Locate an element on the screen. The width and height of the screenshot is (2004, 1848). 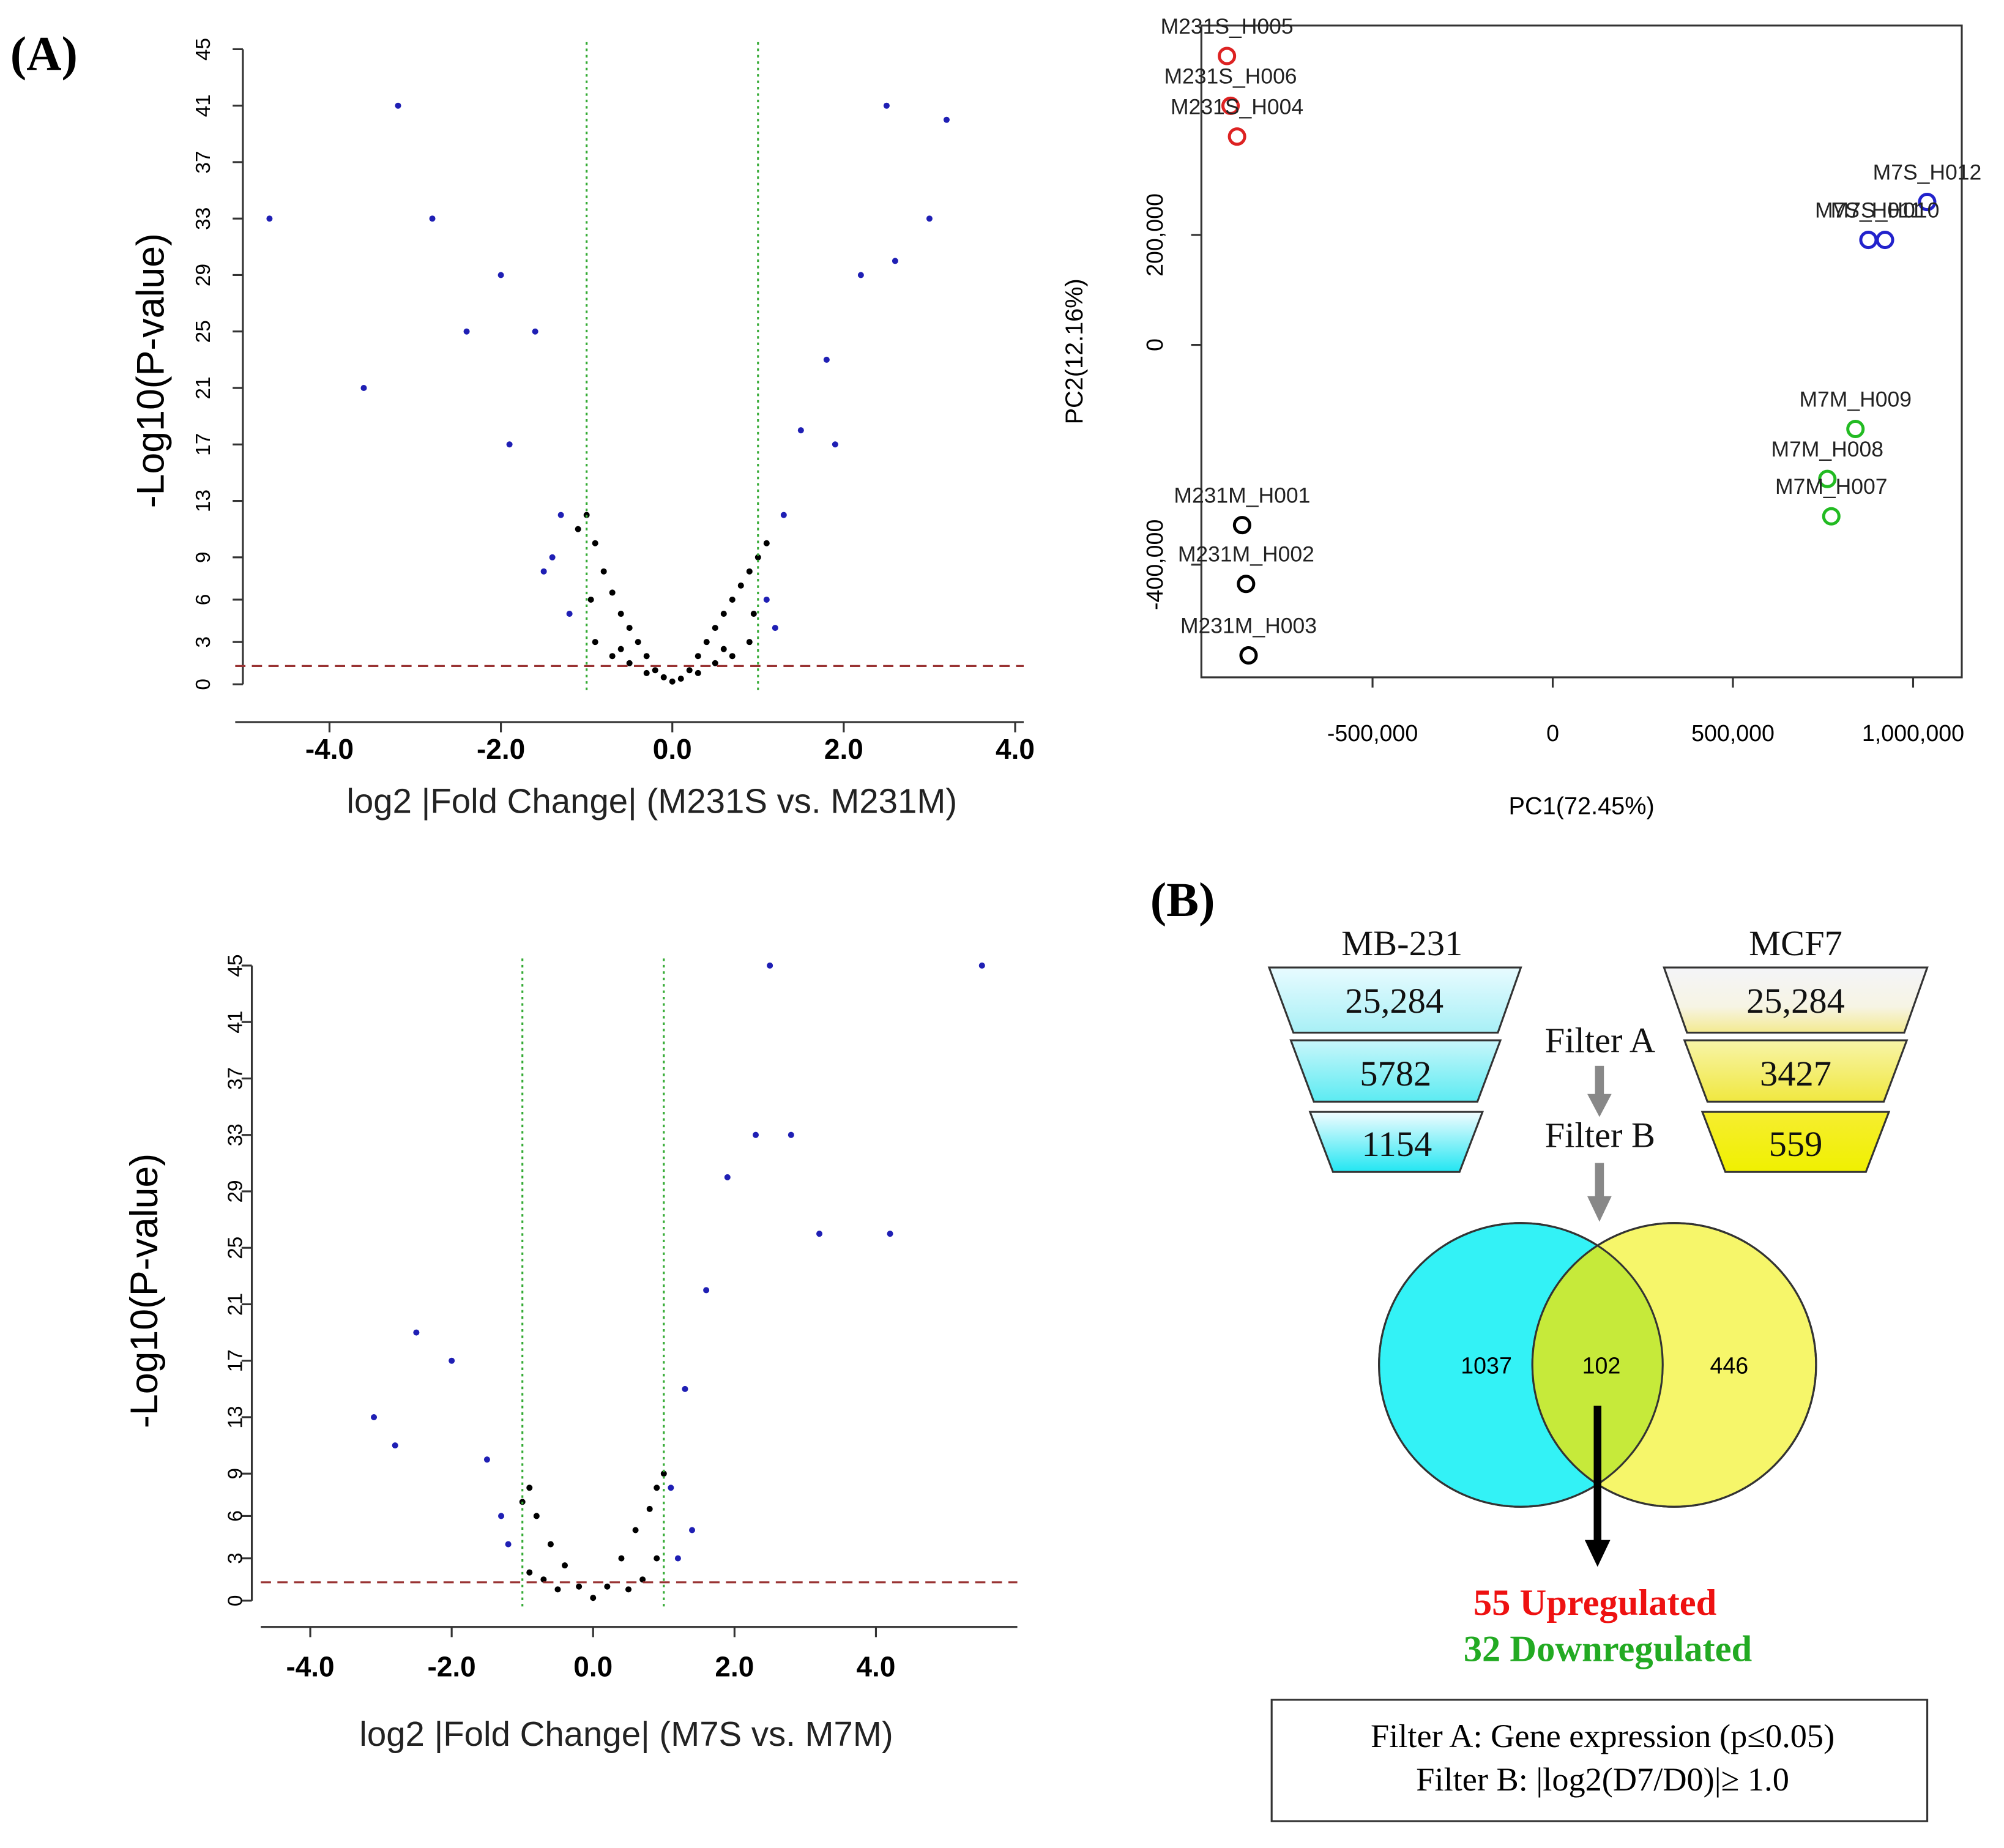
upregulated: 55 Upregulated is located at coordinates (1595, 1602).